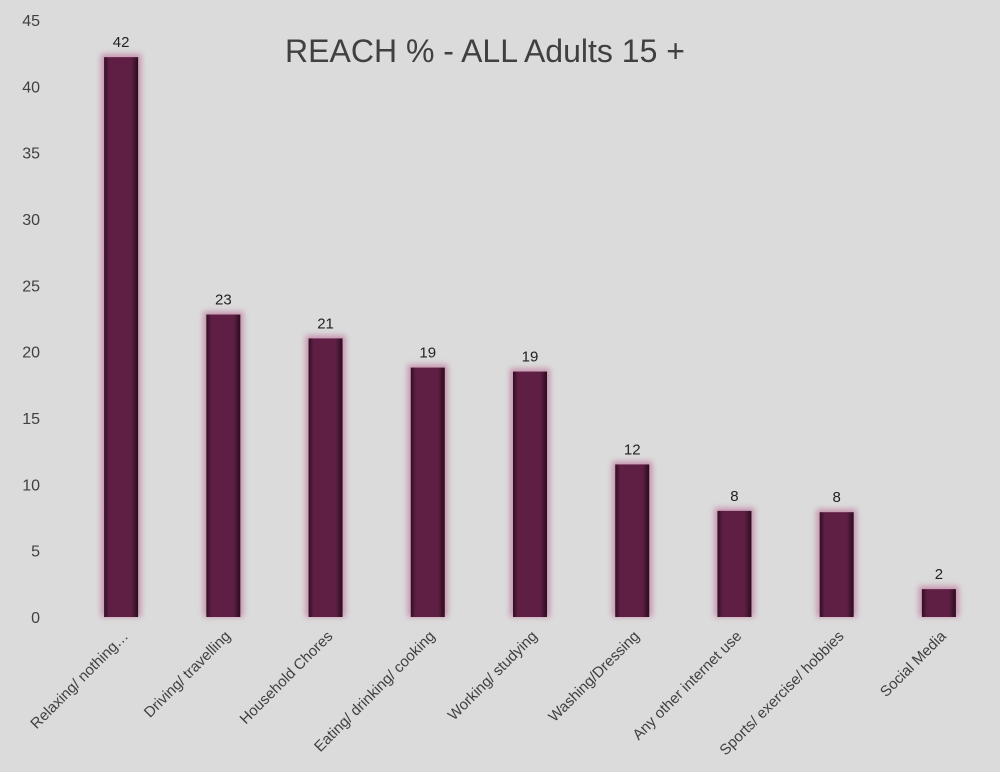 The height and width of the screenshot is (772, 1000). I want to click on data-label: 21, so click(325, 323).